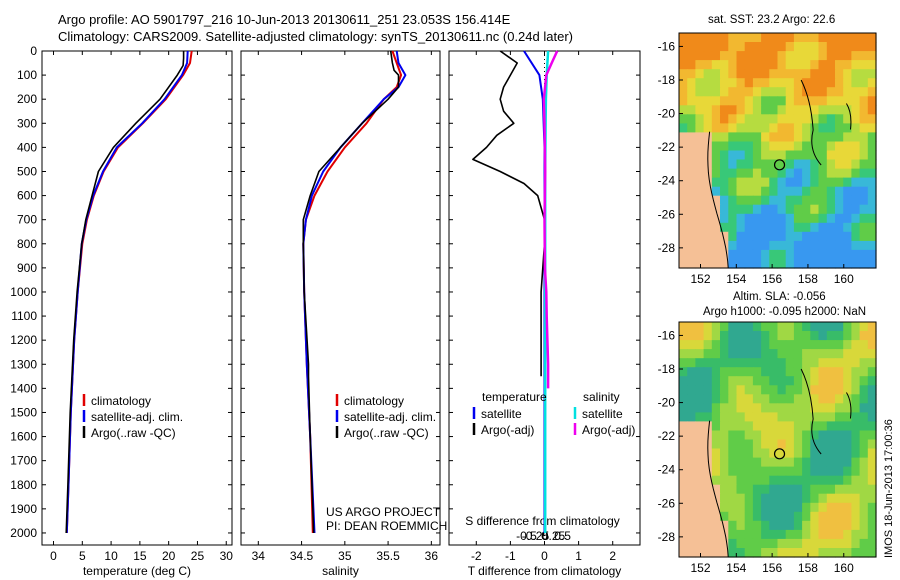  Describe the element at coordinates (808, 279) in the screenshot. I see `map-xtick-label: 158` at that location.